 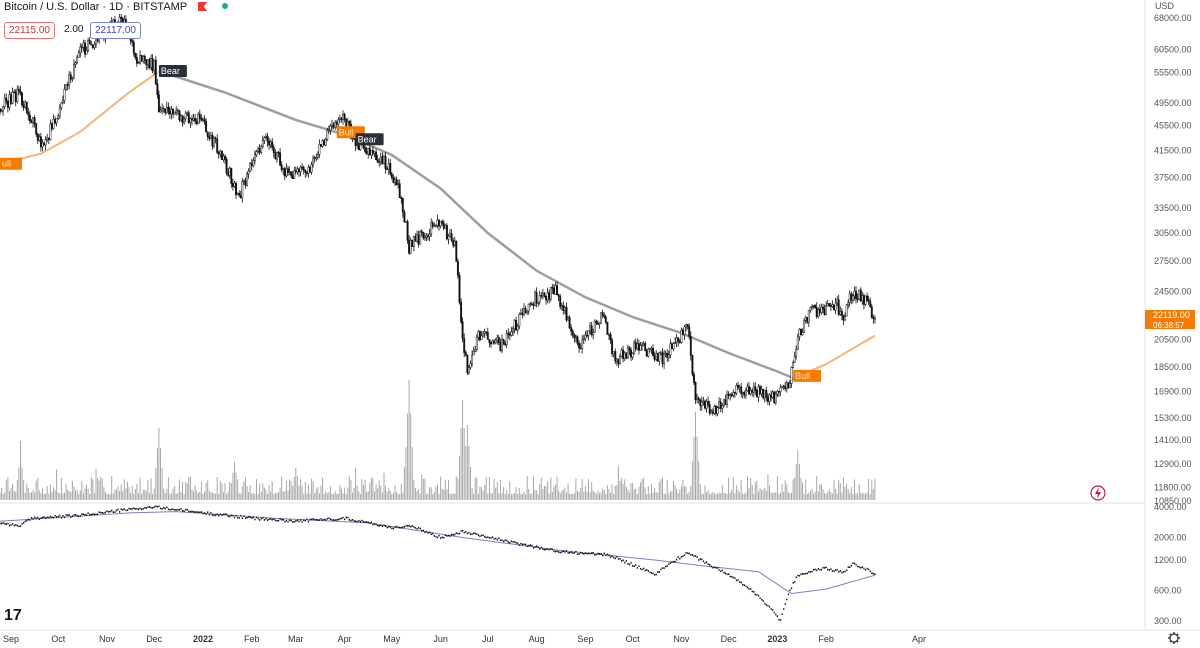 I want to click on bull-signal-label: ull, so click(x=11, y=163).